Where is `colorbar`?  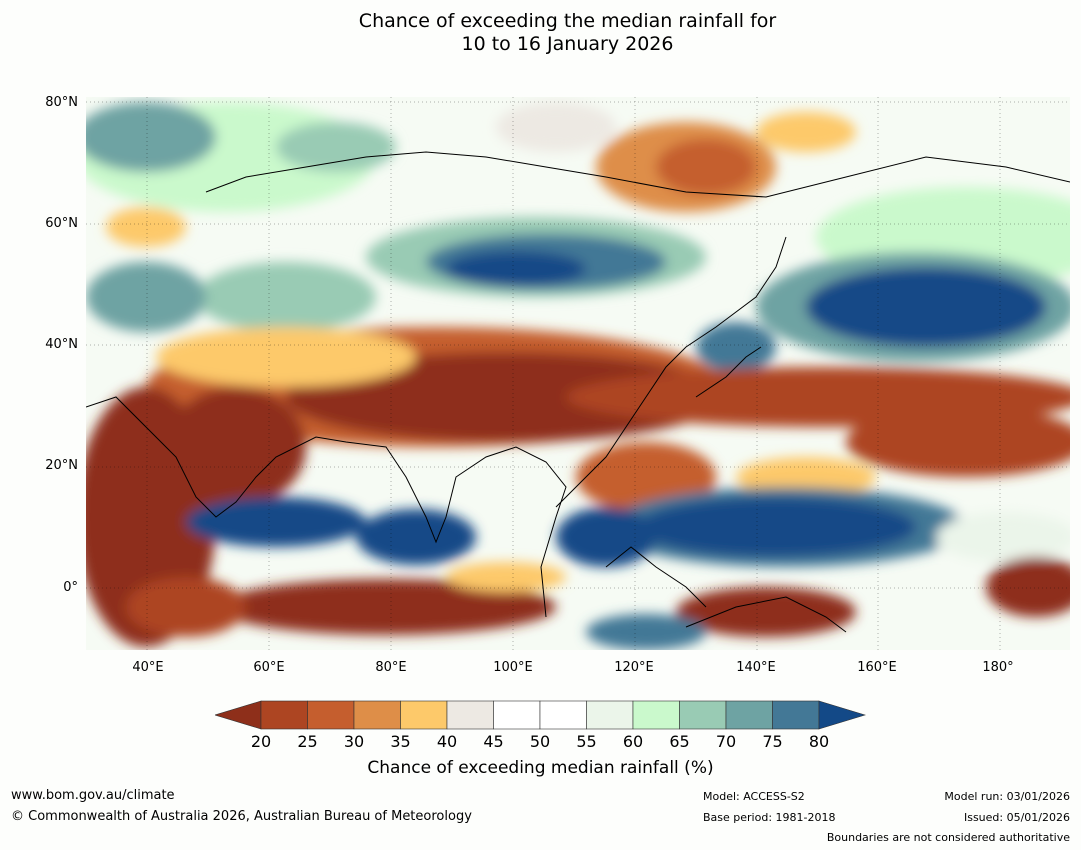 colorbar is located at coordinates (540, 715).